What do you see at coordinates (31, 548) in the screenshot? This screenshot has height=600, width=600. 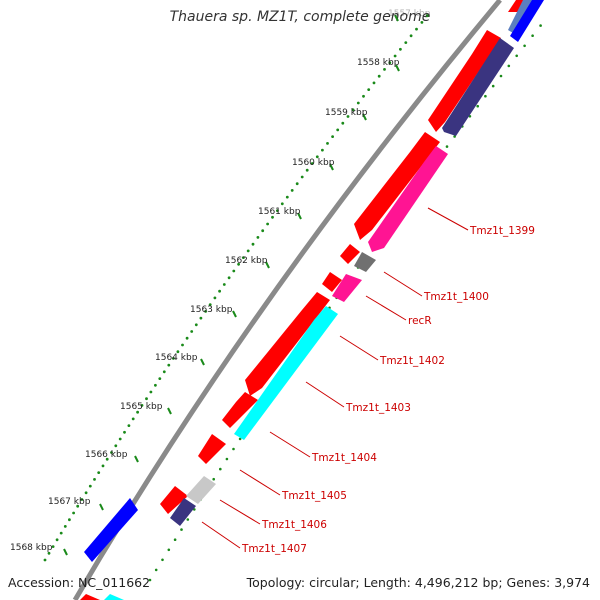 I see `scale-tick-label: 1568 kbp` at bounding box center [31, 548].